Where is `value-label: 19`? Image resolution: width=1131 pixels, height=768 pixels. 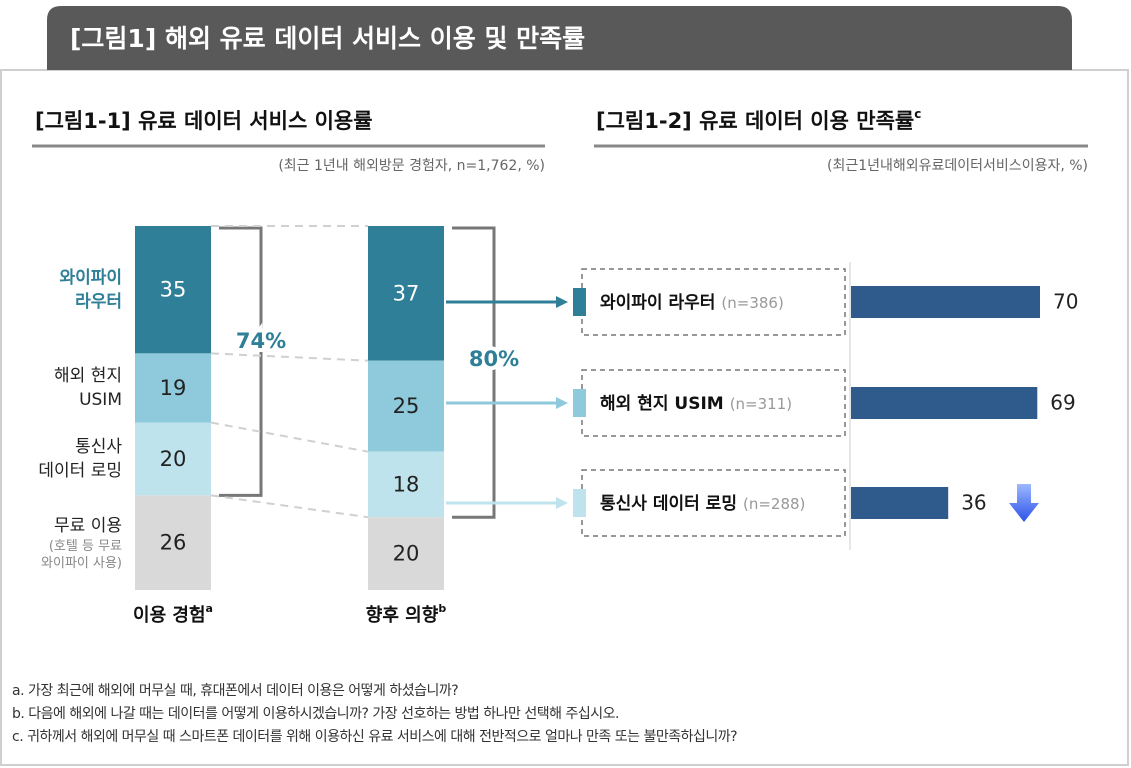 value-label: 19 is located at coordinates (173, 388).